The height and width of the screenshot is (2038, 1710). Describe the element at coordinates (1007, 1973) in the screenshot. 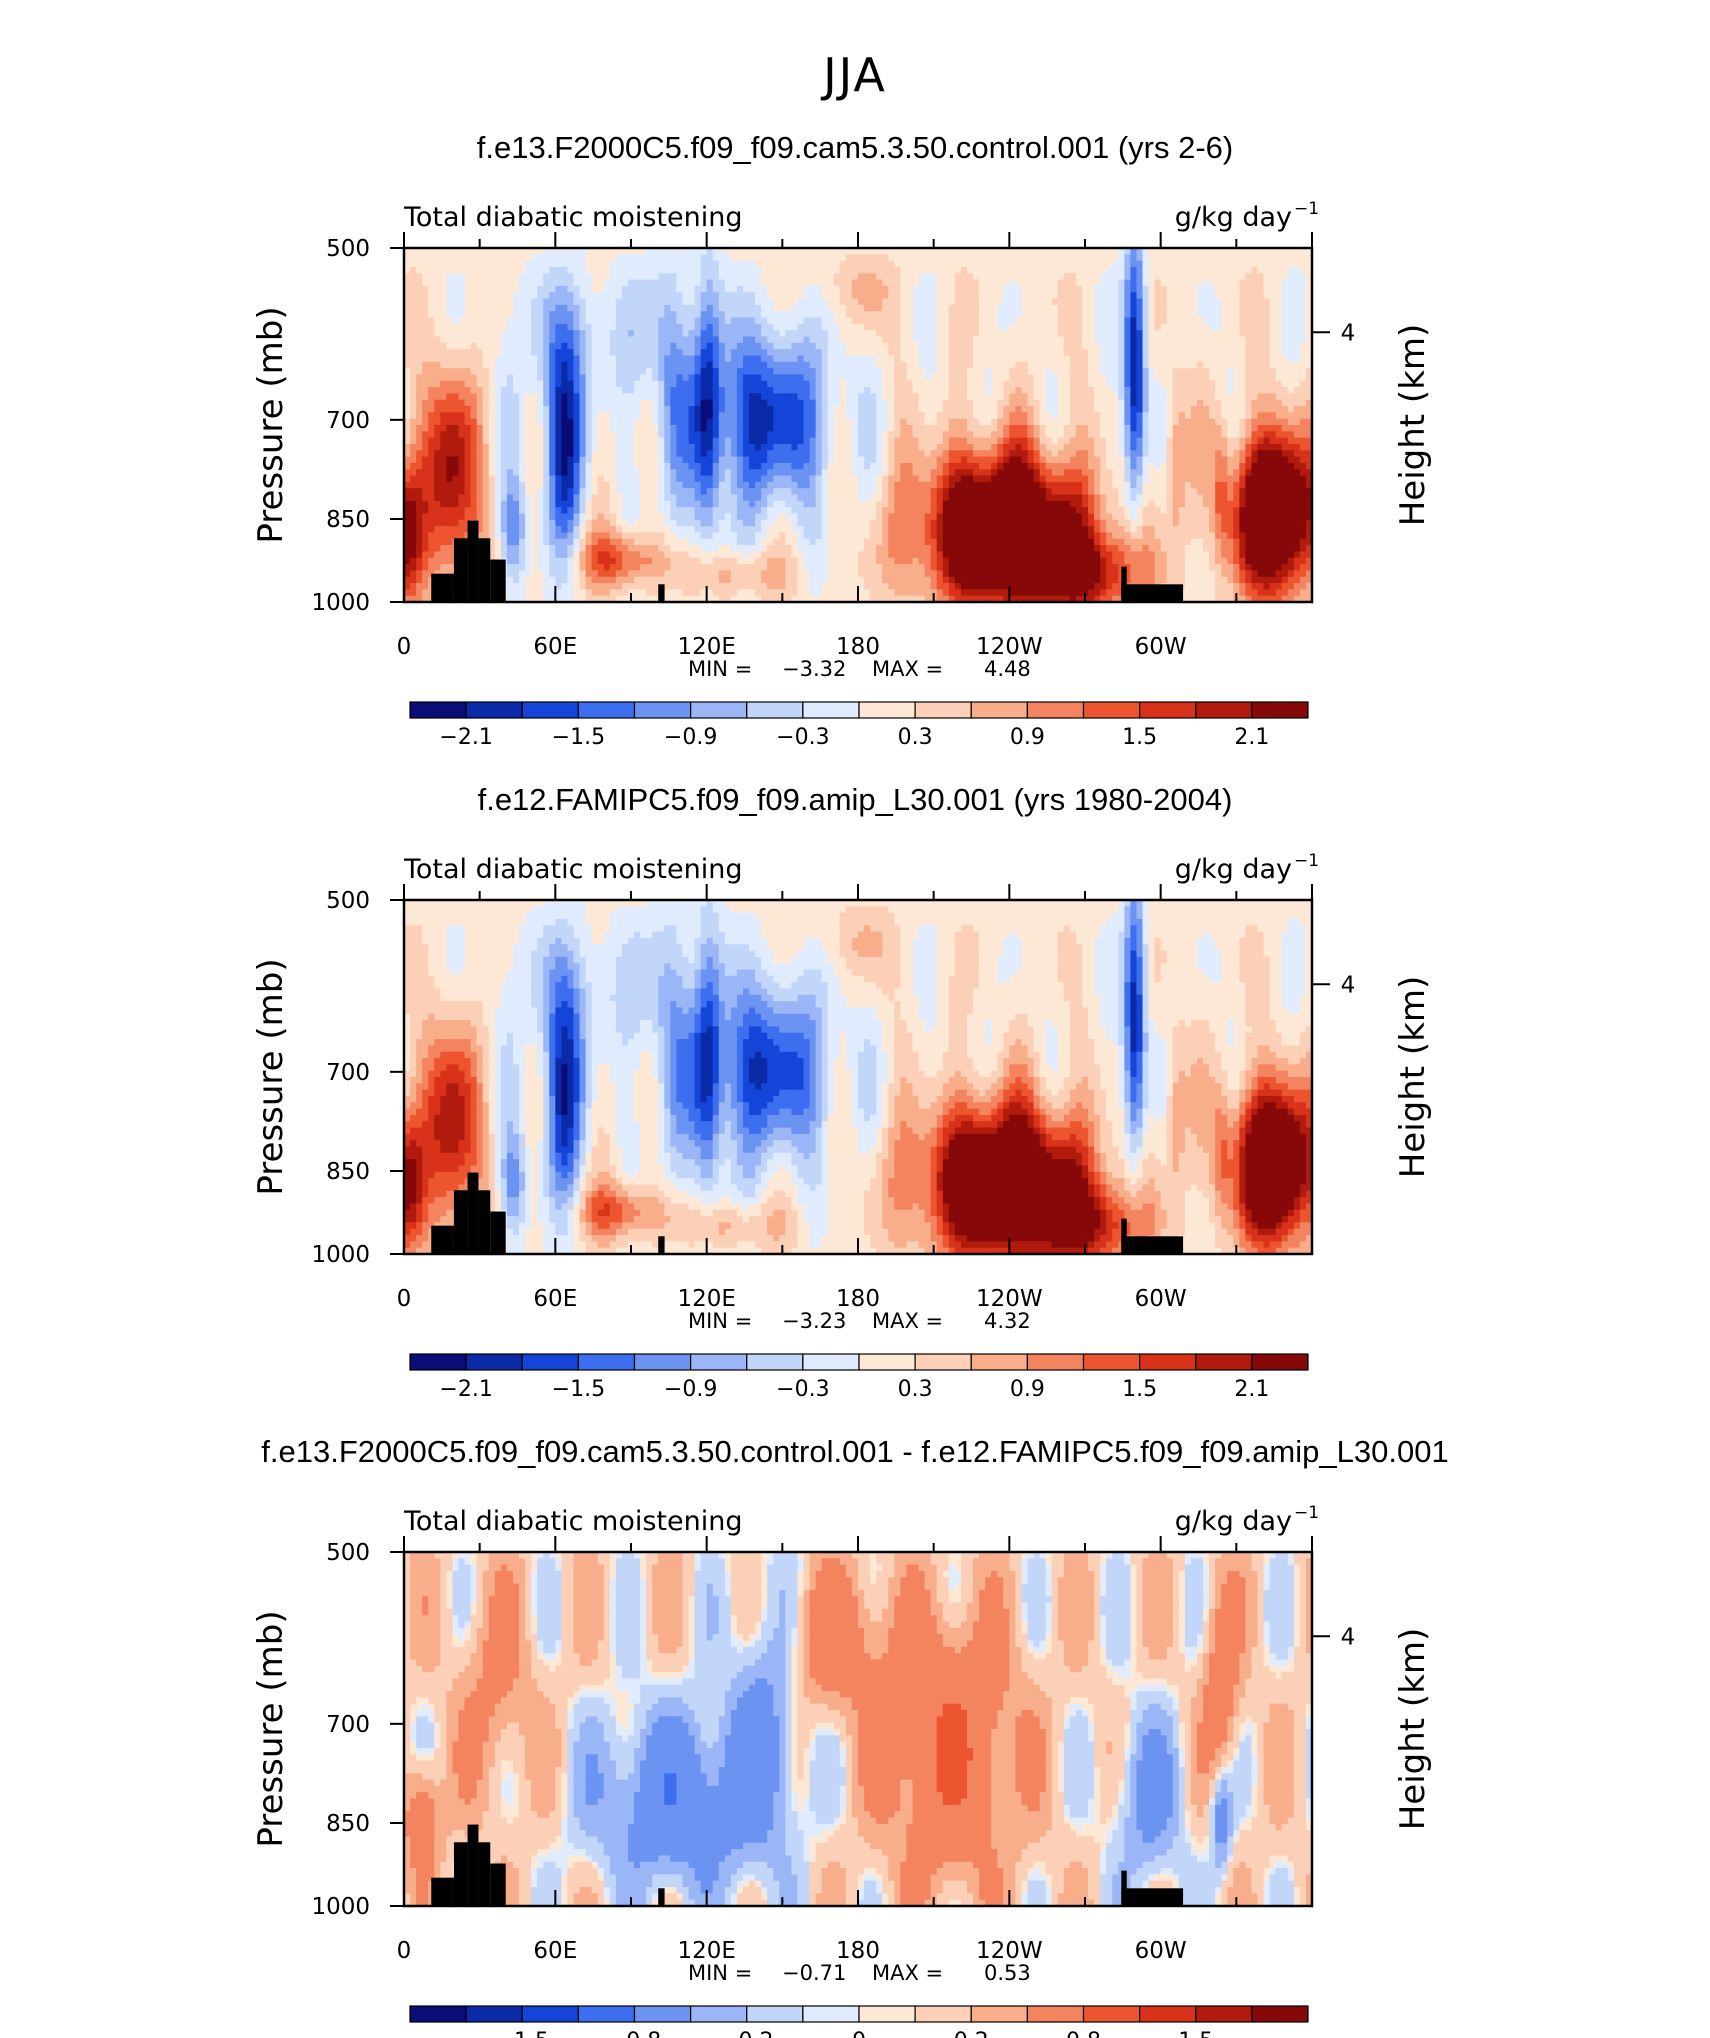

I see `max-value: 0.53` at that location.